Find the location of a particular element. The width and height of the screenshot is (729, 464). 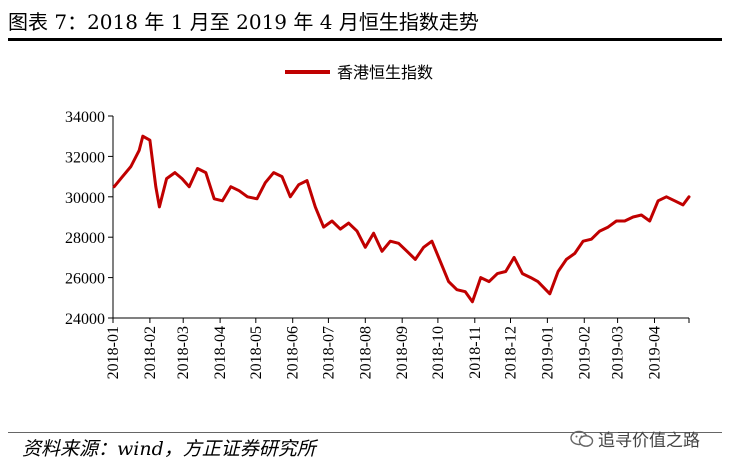

y-tick-label: 32000 is located at coordinates (85, 157).